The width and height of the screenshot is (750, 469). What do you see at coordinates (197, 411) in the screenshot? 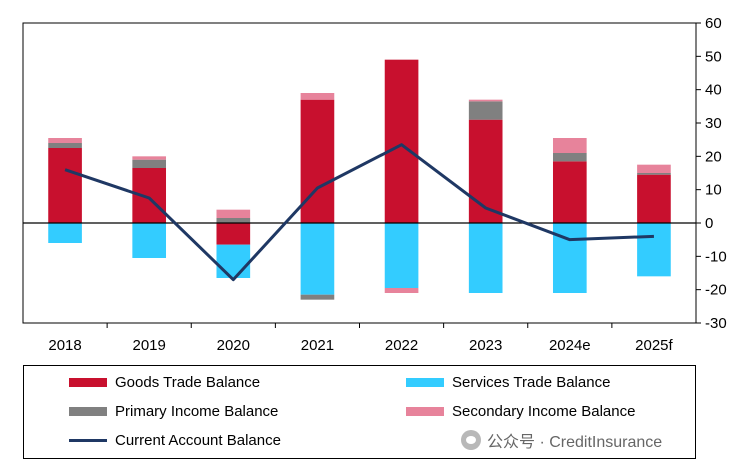
I see `legend-label-primary: Primary Income Balance` at bounding box center [197, 411].